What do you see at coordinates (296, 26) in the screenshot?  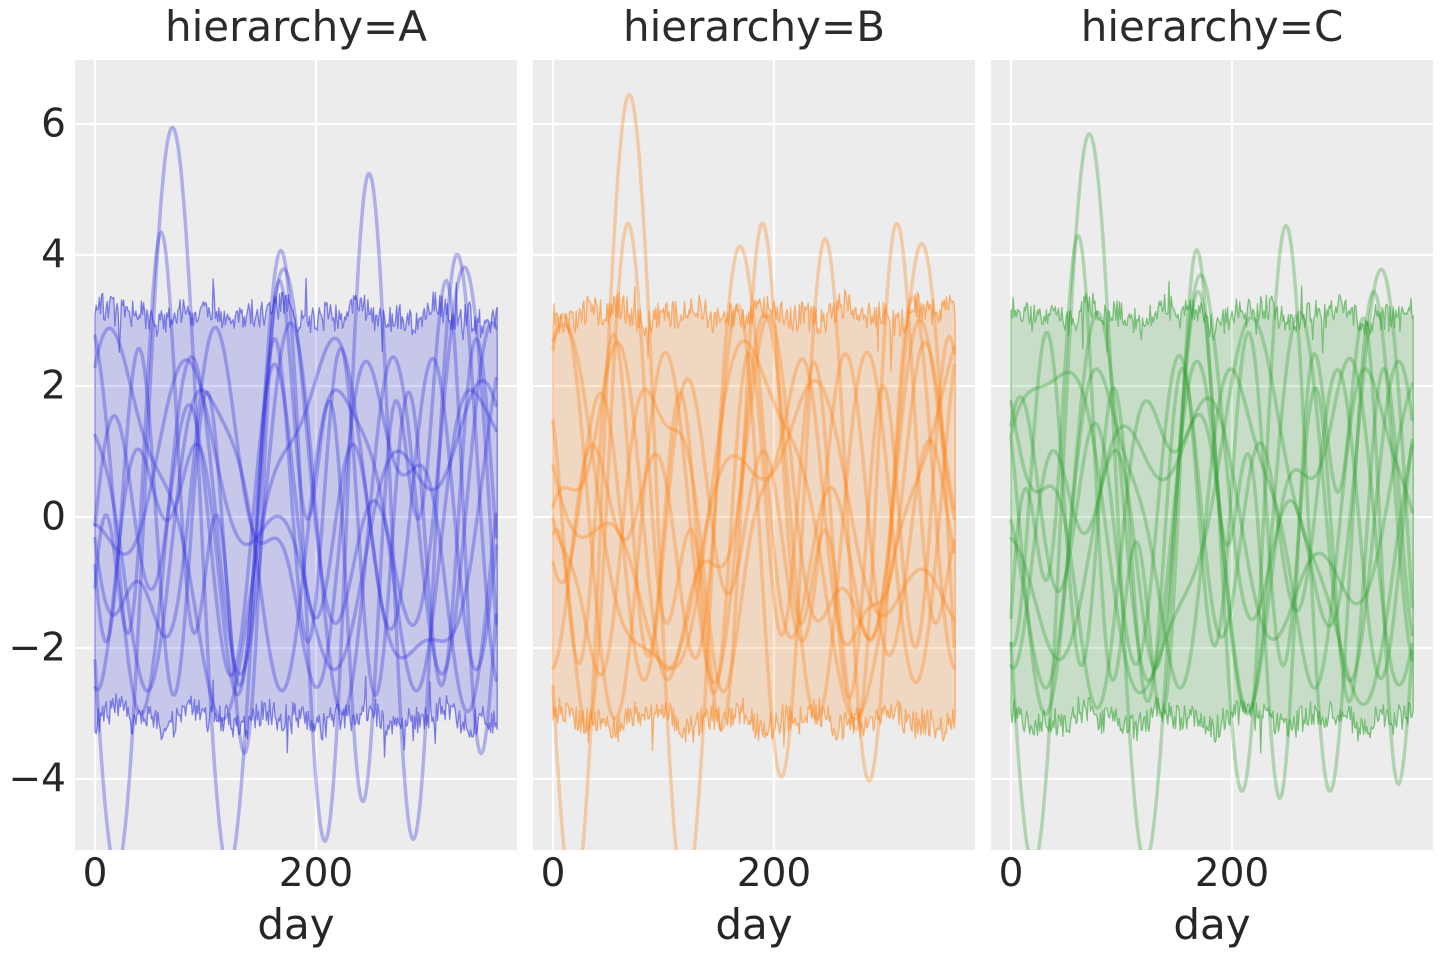 I see `facet-title-a: hierarchy=A` at bounding box center [296, 26].